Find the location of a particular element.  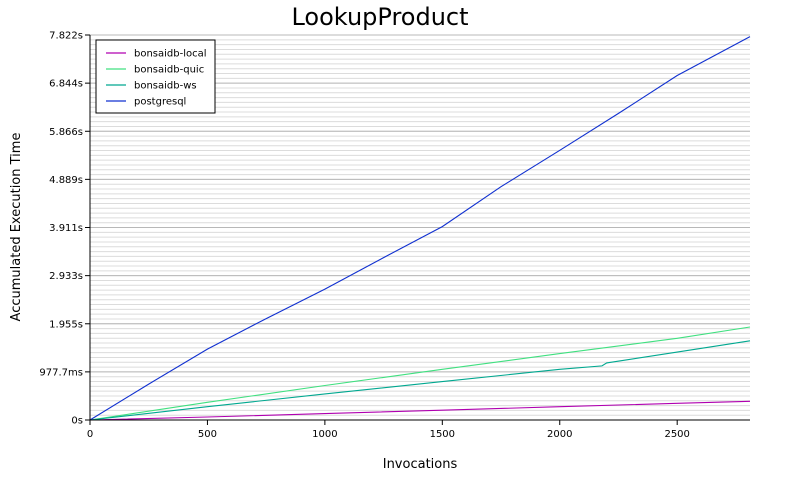

y-tick-label: 3.911s is located at coordinates (66, 228).